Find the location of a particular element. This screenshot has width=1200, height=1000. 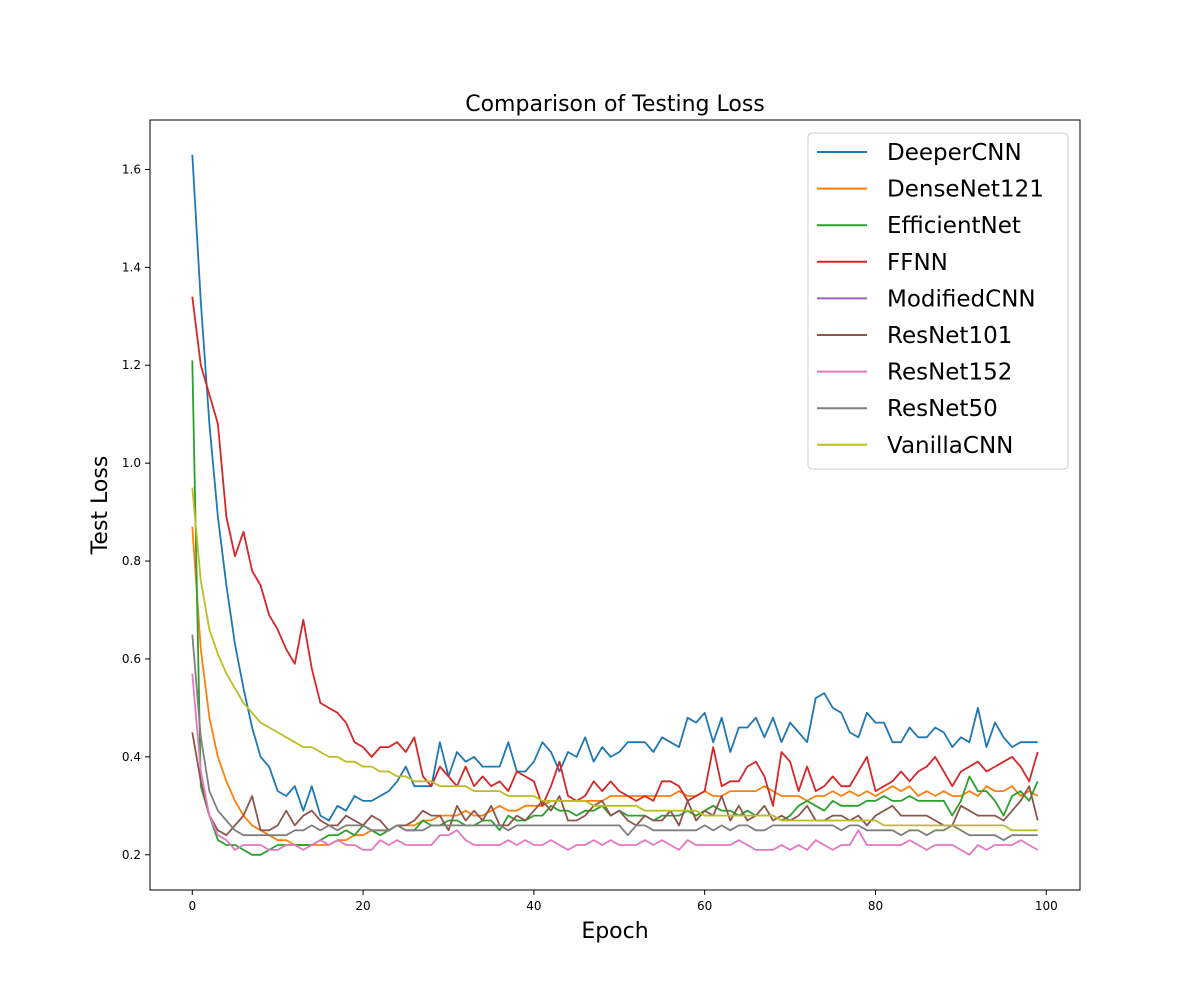

y-tick-label: 1.0 is located at coordinates (131, 463).